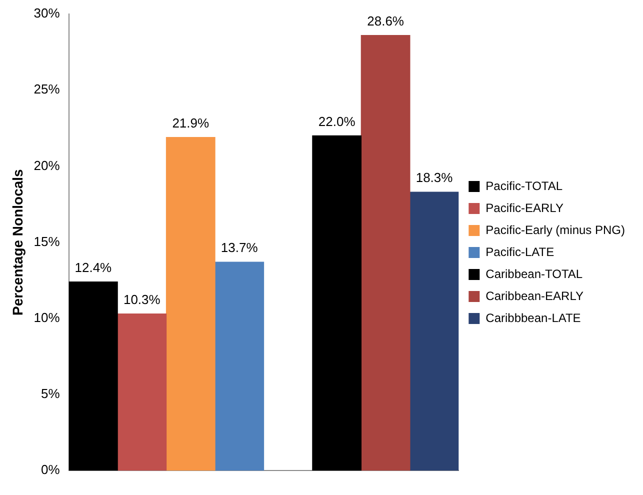 The width and height of the screenshot is (643, 495). I want to click on legend-label: Pacific-LATE, so click(520, 251).